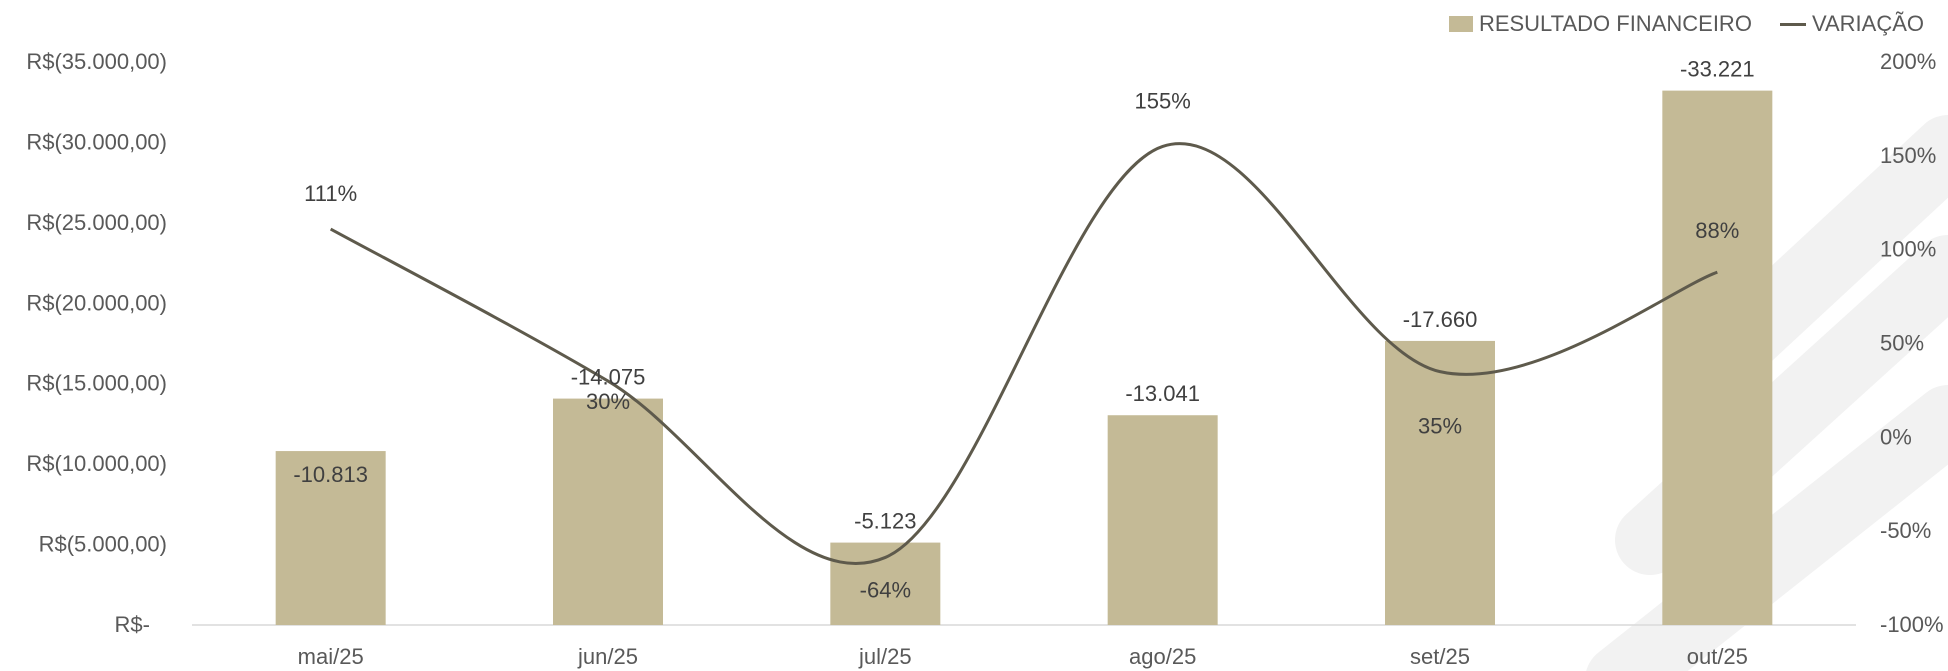 The image size is (1948, 671). I want to click on bar-data-label: -33.221, so click(1717, 69).